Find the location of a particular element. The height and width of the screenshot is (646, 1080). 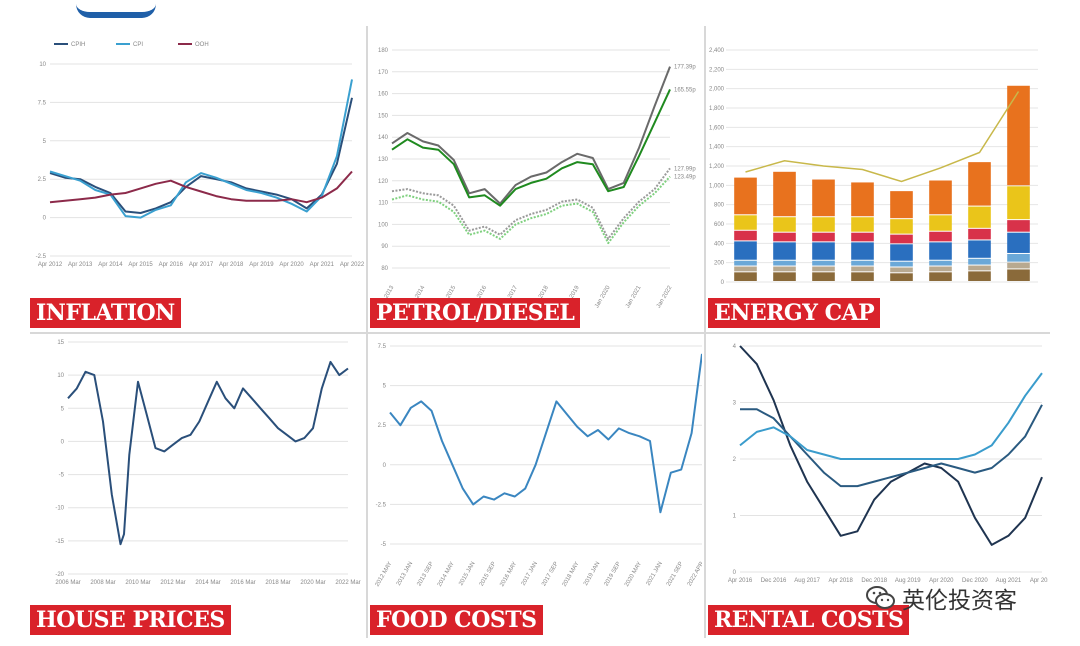

watermark: 英伦投资客 is located at coordinates (941, 599).